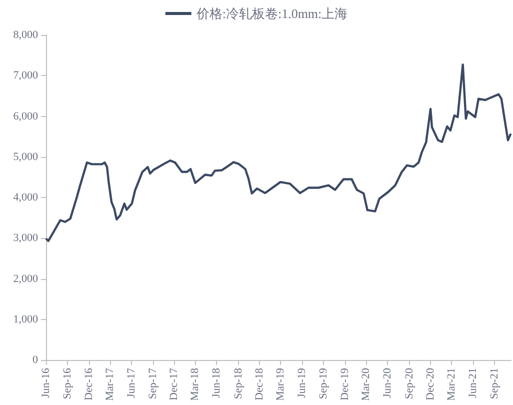  What do you see at coordinates (35, 360) in the screenshot?
I see `y-tick-label: 0` at bounding box center [35, 360].